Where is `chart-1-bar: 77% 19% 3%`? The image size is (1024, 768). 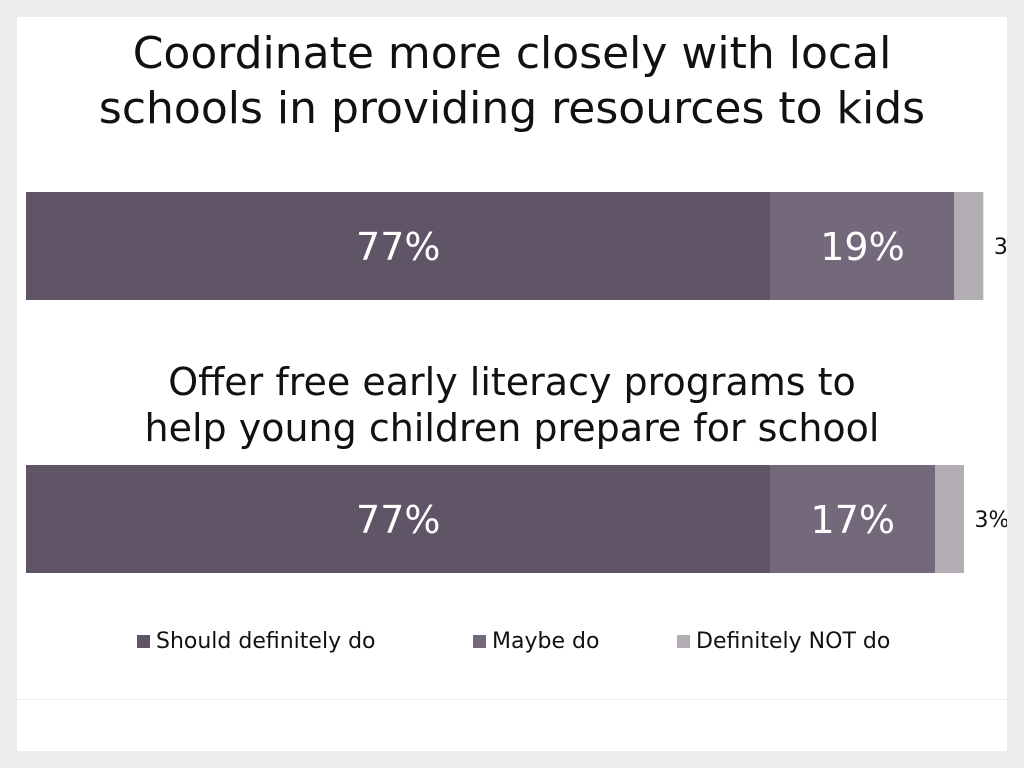
chart-1-bar: 77% 19% 3% is located at coordinates (516, 246).